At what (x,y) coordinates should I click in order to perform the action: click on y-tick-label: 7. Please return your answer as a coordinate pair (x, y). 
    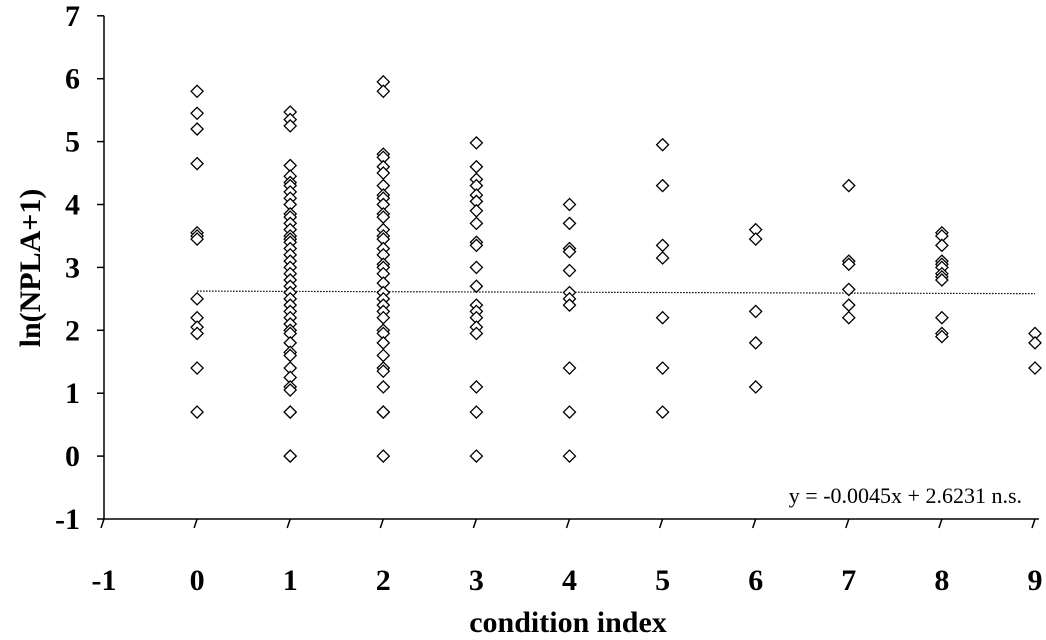
    Looking at the image, I should click on (72, 16).